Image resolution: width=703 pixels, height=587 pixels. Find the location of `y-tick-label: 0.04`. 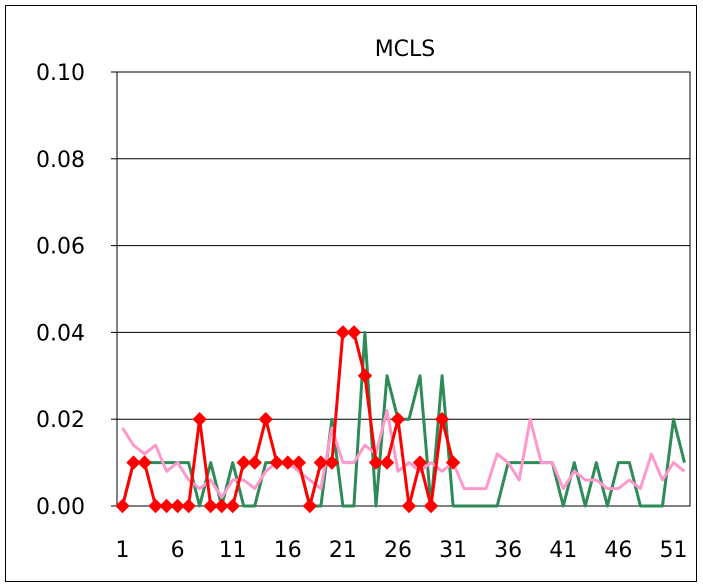

y-tick-label: 0.04 is located at coordinates (60, 333).